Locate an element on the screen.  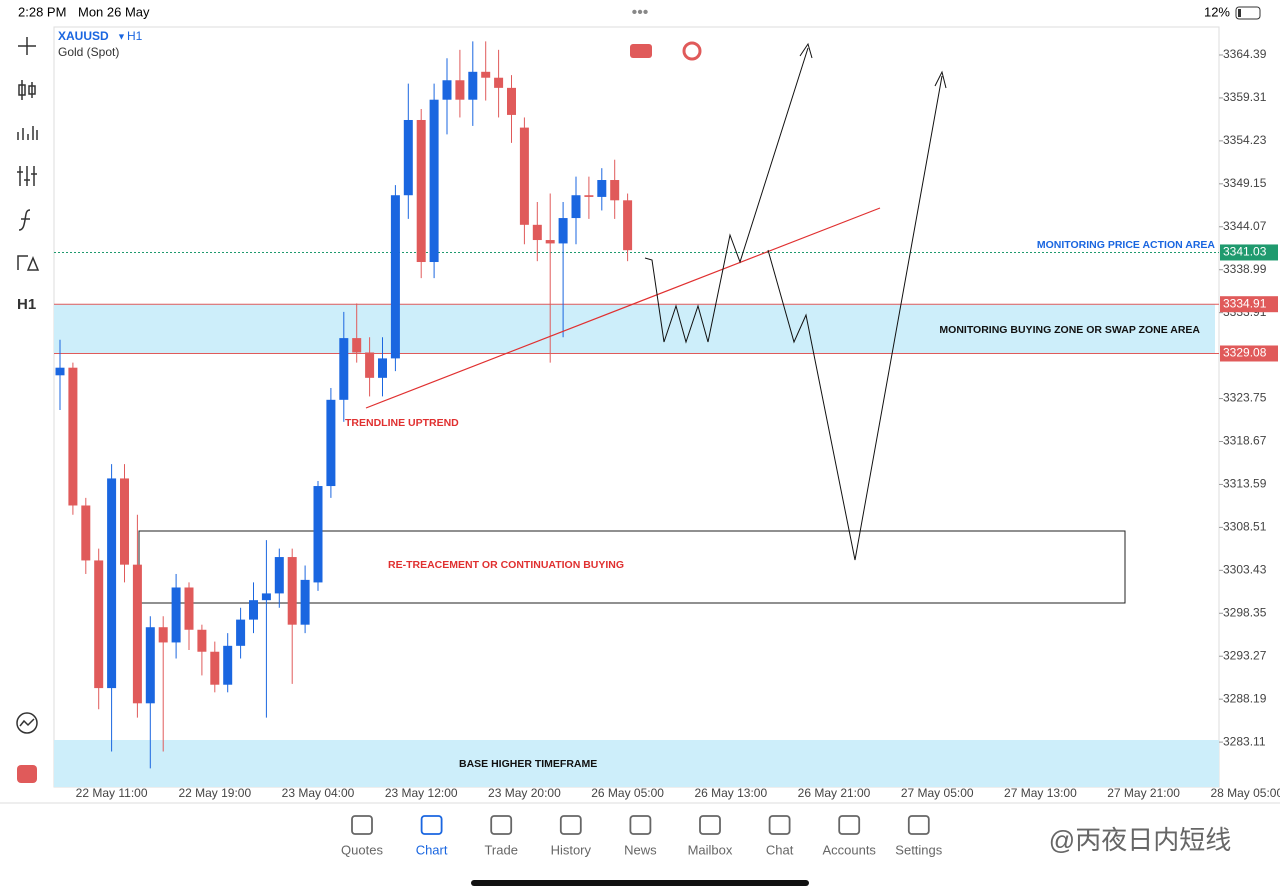
function-tool is located at coordinates (24, 220).